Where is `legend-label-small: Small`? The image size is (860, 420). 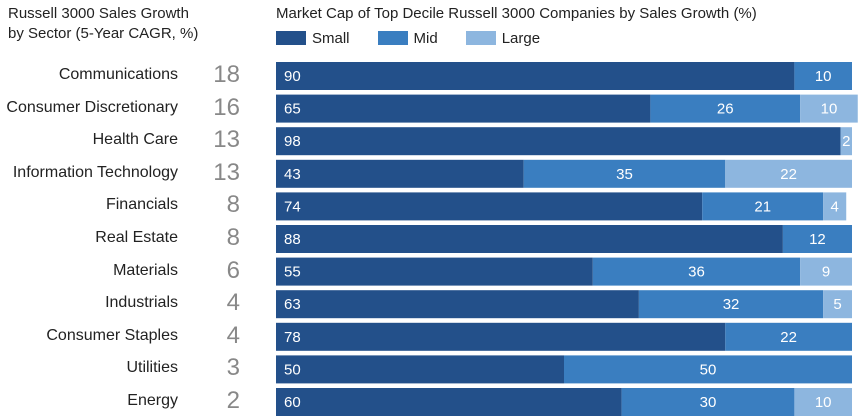
legend-label-small: Small is located at coordinates (331, 38).